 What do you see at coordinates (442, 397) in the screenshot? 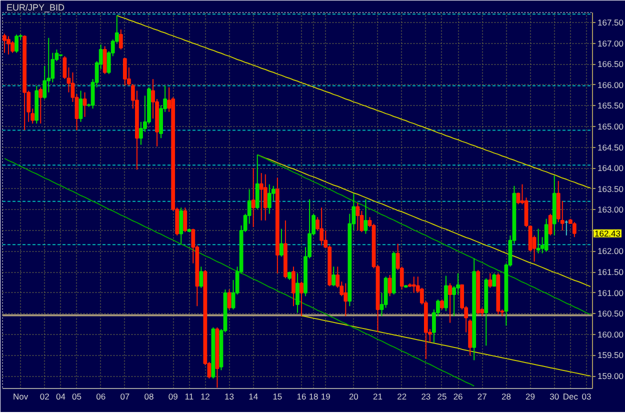
I see `x-tick-label: 25` at bounding box center [442, 397].